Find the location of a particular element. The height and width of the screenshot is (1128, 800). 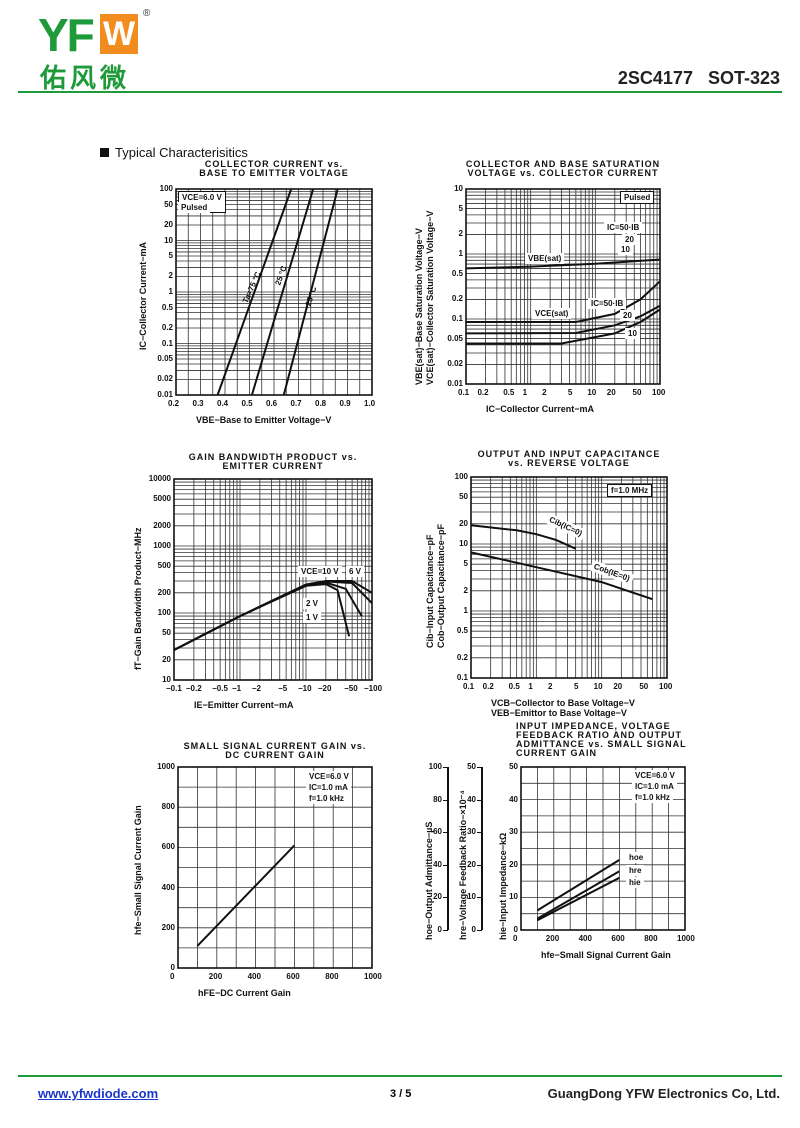

y-tick-label: 10000 is located at coordinates (159, 478).